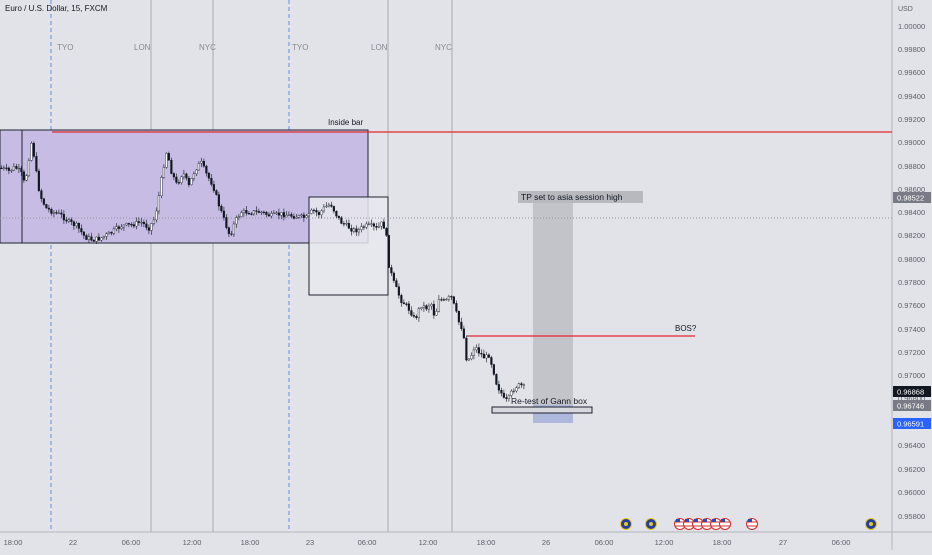 Image resolution: width=932 pixels, height=555 pixels. What do you see at coordinates (911, 235) in the screenshot?
I see `price-tick-label: 0.98200` at bounding box center [911, 235].